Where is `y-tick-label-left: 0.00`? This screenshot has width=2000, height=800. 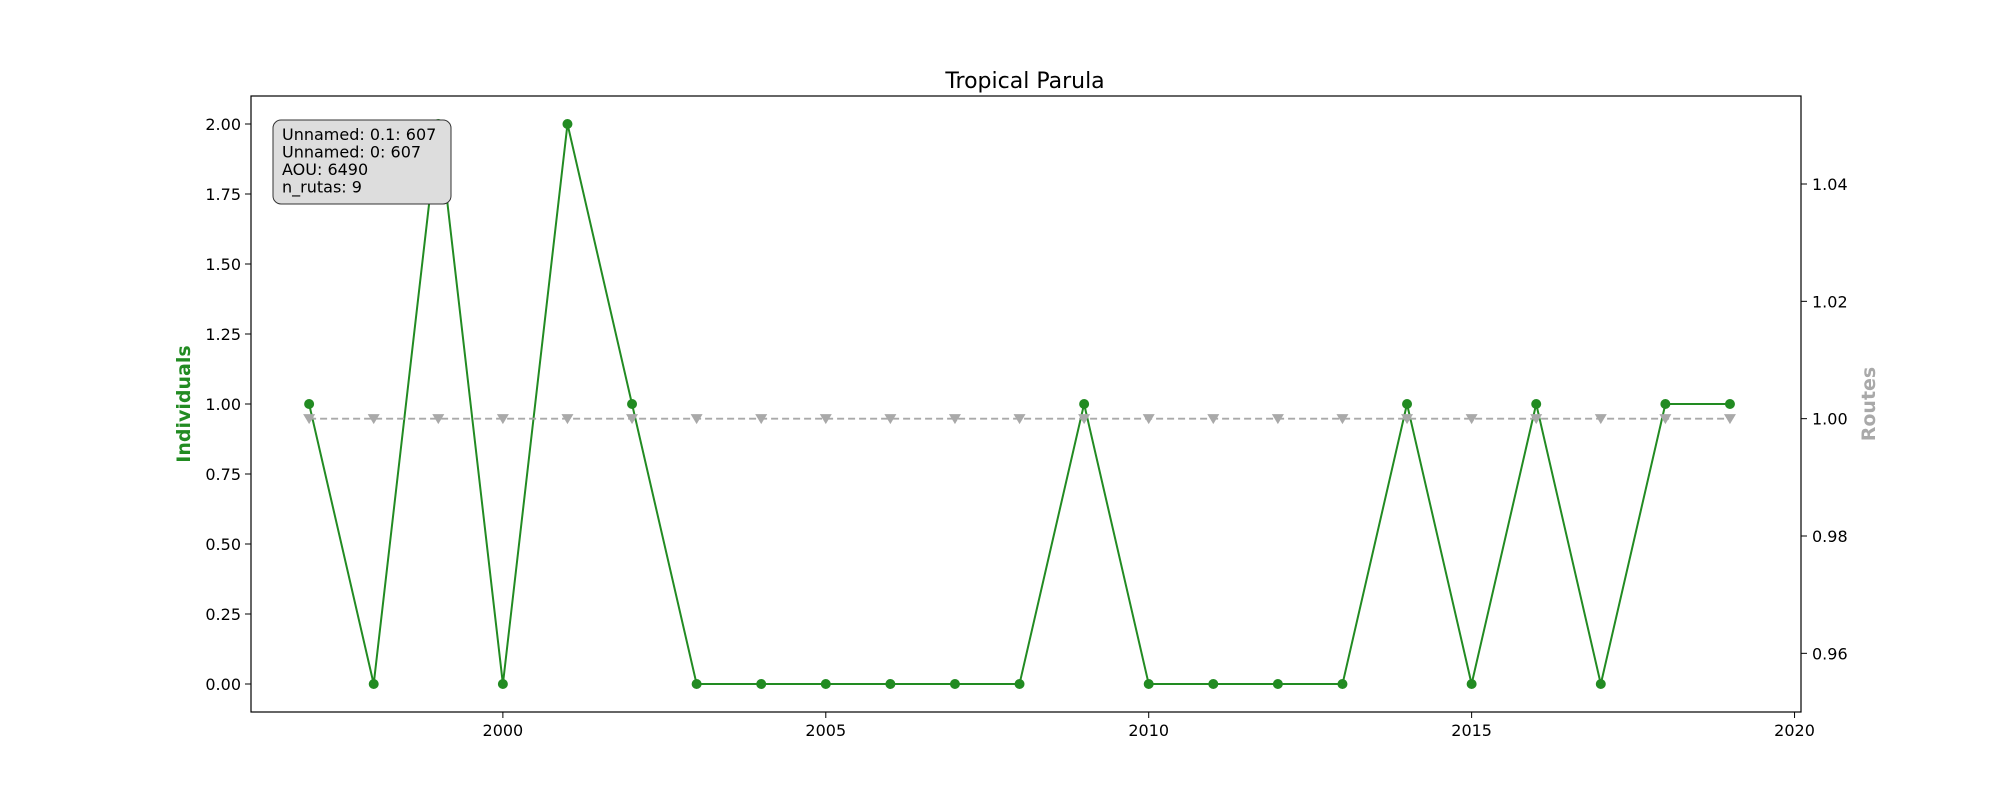
y-tick-label-left: 0.00 is located at coordinates (223, 684).